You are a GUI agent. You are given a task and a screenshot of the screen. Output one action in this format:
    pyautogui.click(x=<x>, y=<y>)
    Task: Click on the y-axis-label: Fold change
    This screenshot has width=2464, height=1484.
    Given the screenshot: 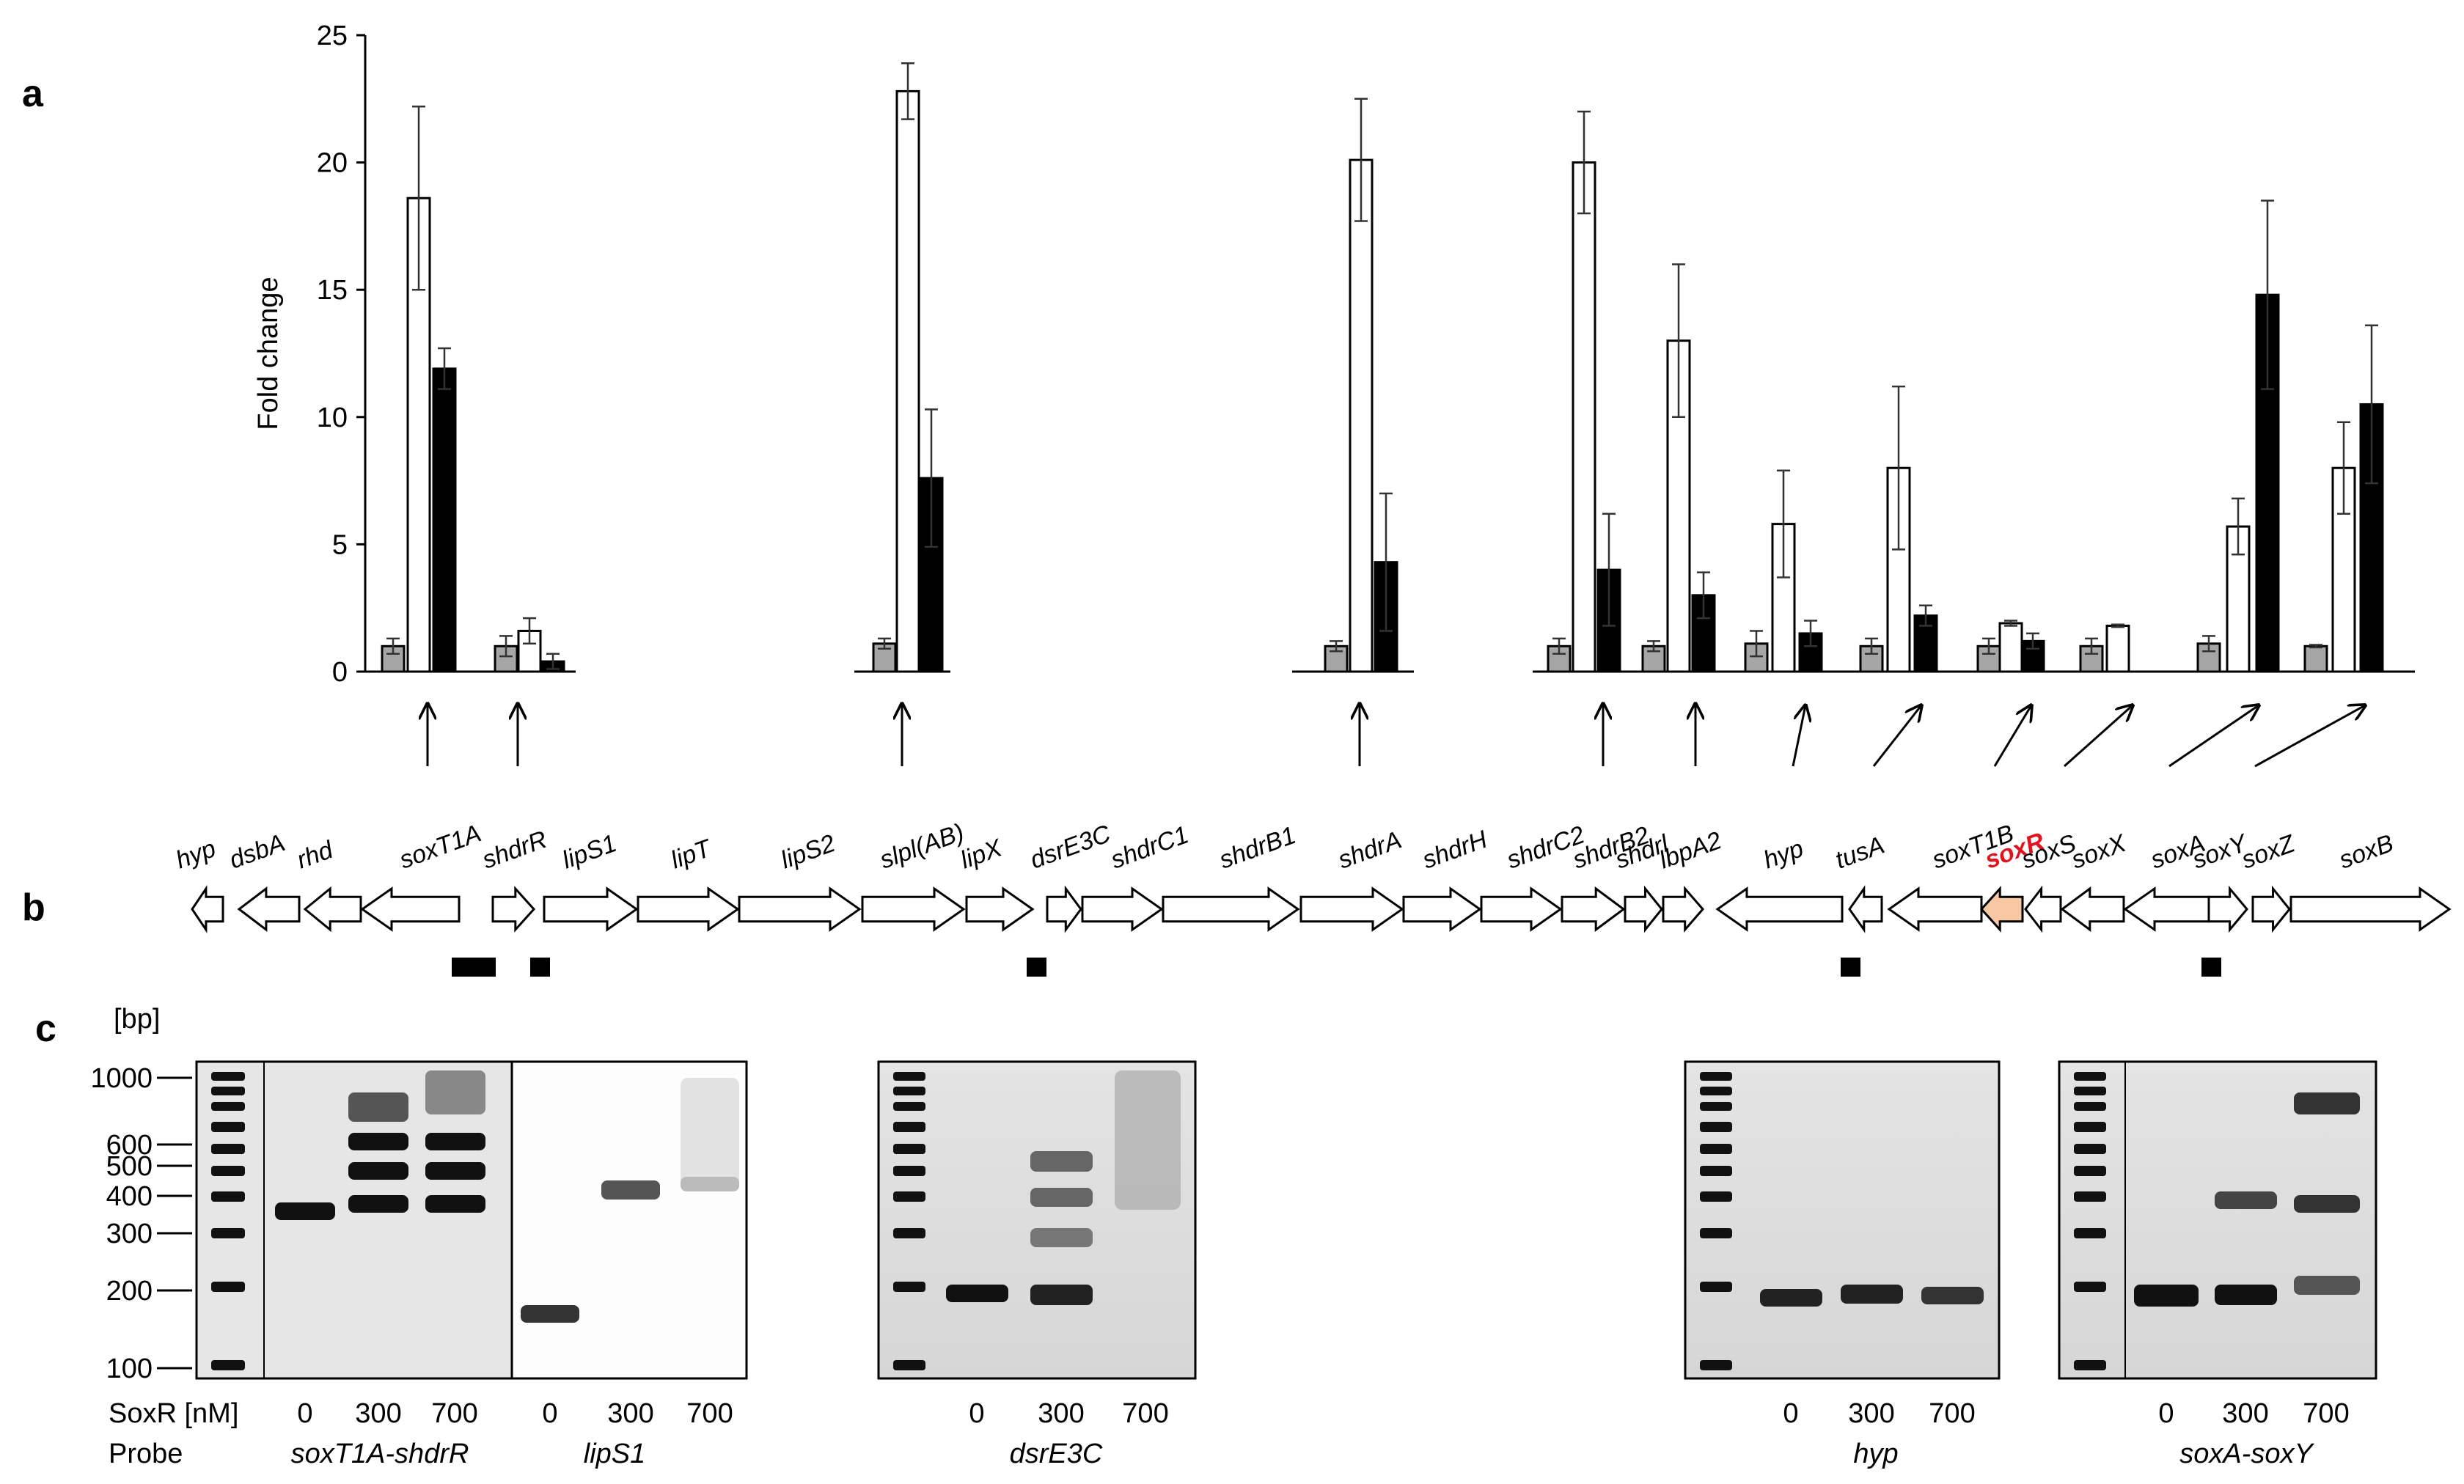 What is the action you would take?
    pyautogui.click(x=268, y=353)
    